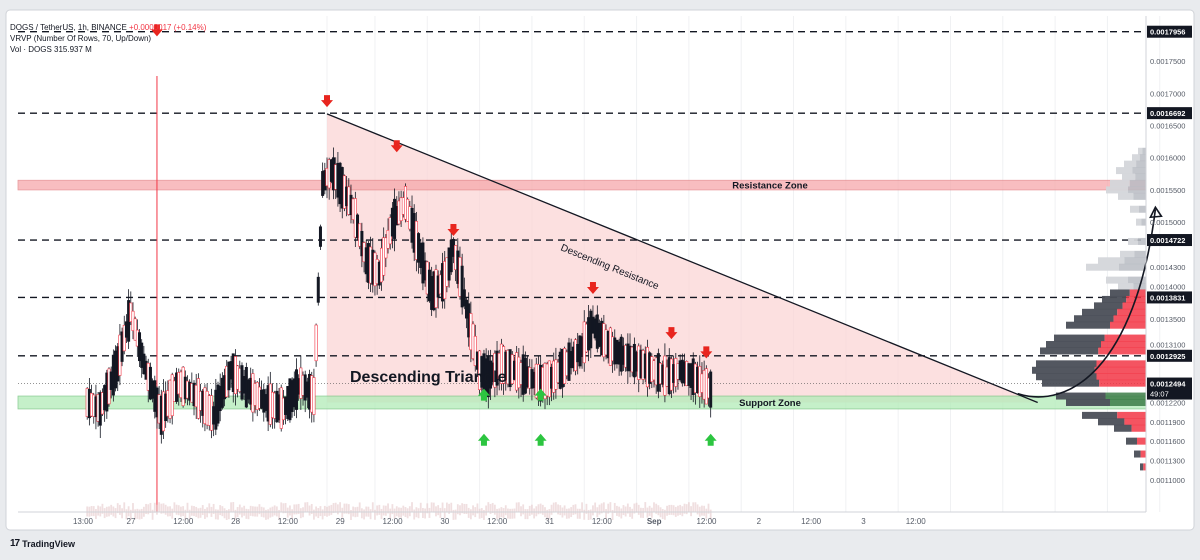  I want to click on indicator-label: VRVP (Number Of Rows, 70, Up/Down), so click(81, 38).